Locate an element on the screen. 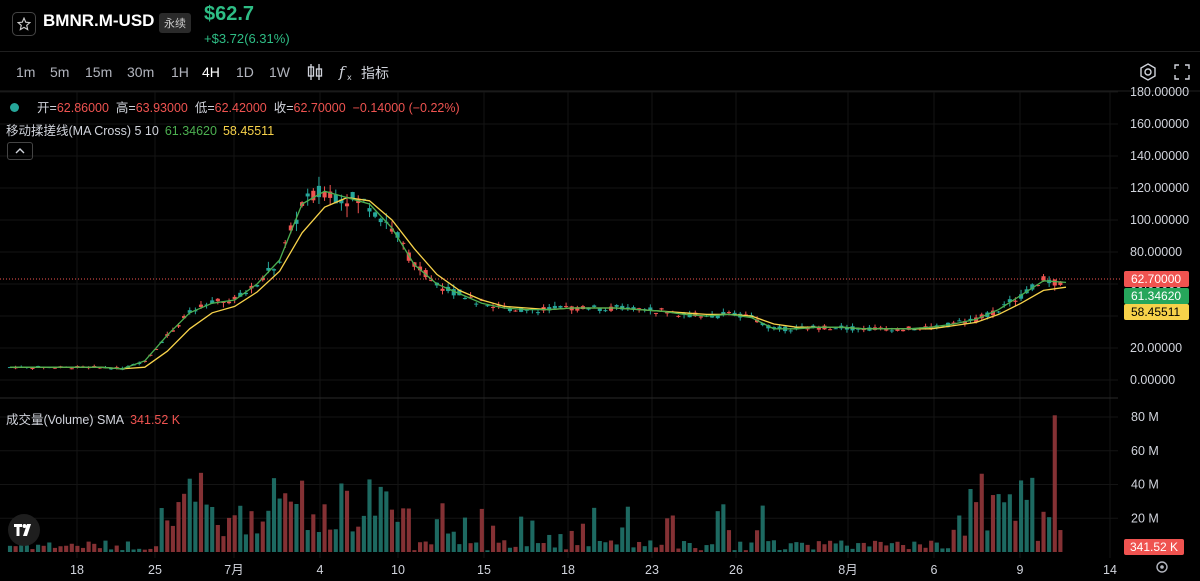 The image size is (1200, 581). low-value: 62.42000 is located at coordinates (240, 108).